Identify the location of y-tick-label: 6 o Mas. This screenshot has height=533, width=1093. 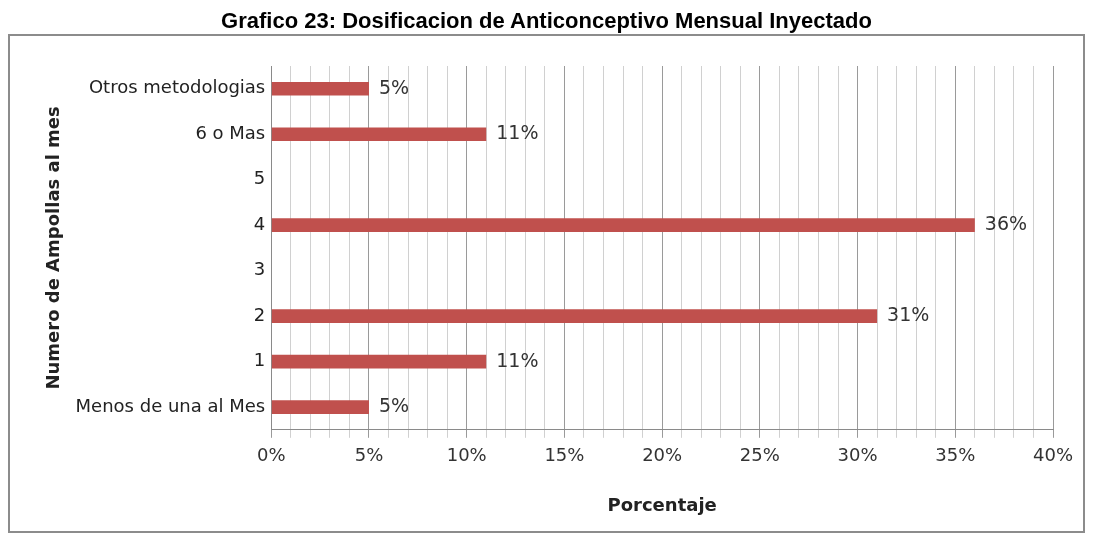
(230, 132).